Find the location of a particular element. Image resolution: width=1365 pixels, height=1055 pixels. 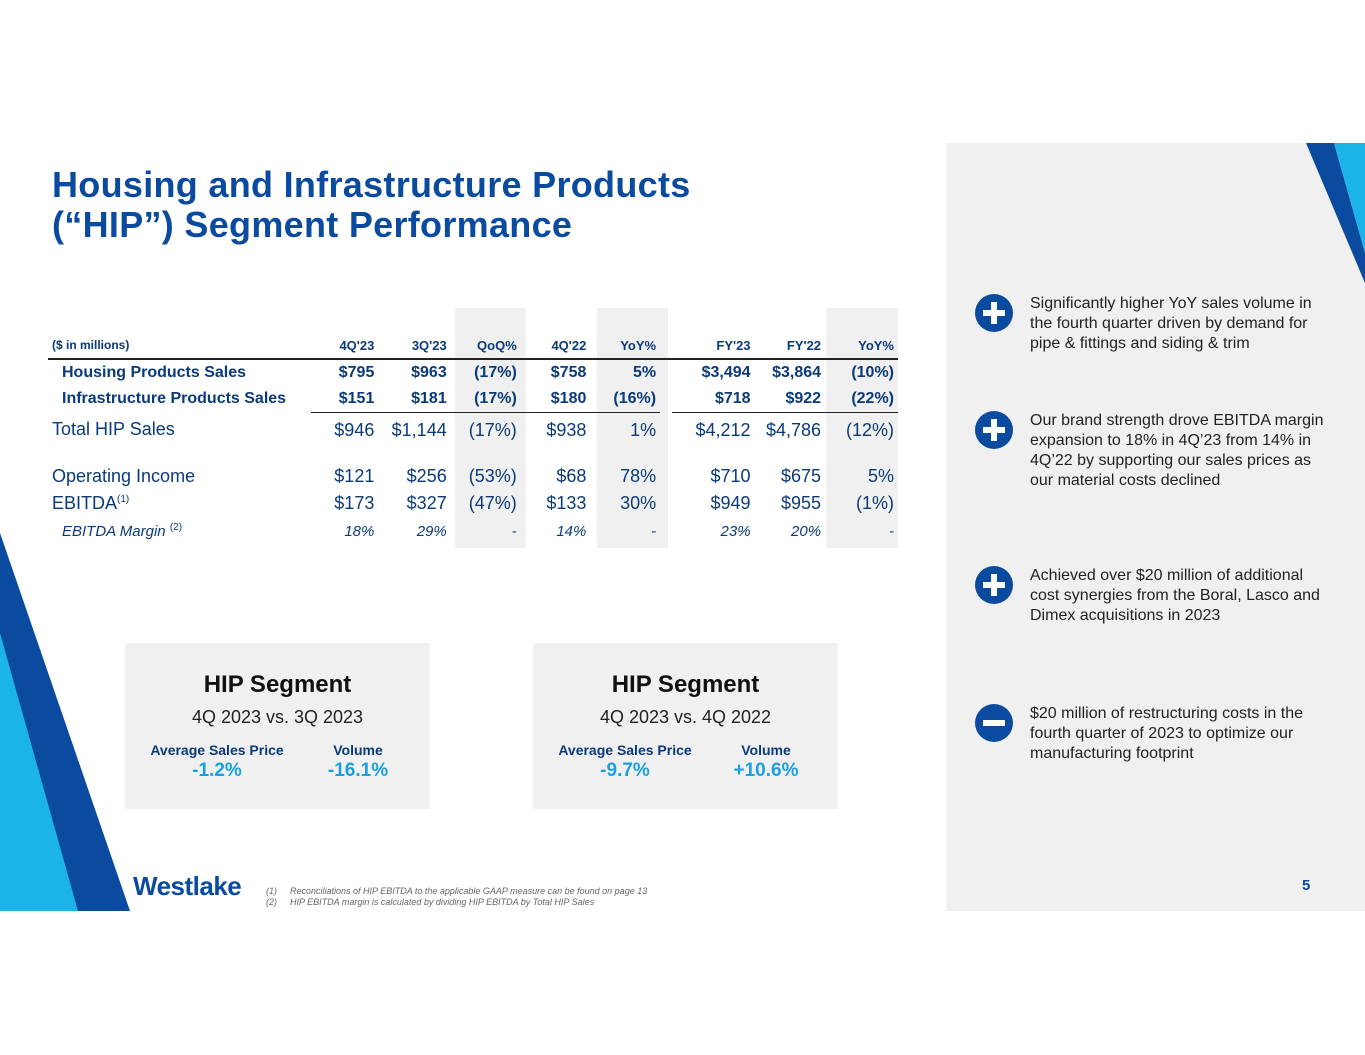

cell: $68 is located at coordinates (571, 476).